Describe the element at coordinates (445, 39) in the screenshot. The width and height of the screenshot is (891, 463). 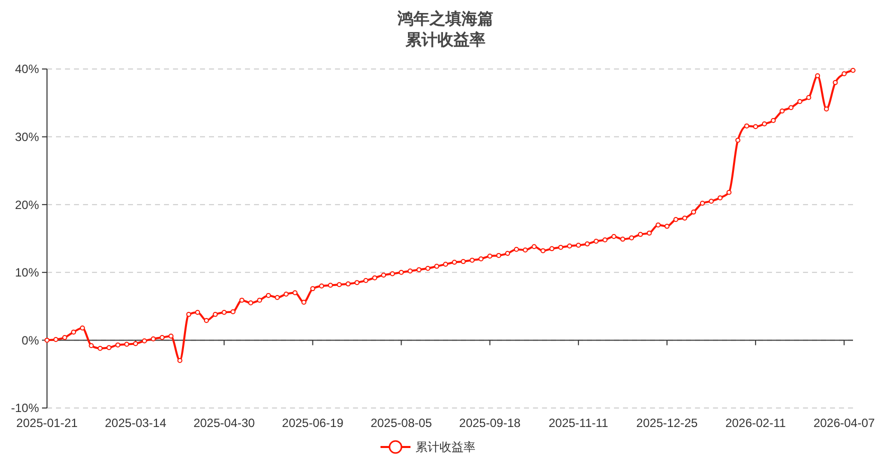
I see `chart-subtitle: 累计收益率` at that location.